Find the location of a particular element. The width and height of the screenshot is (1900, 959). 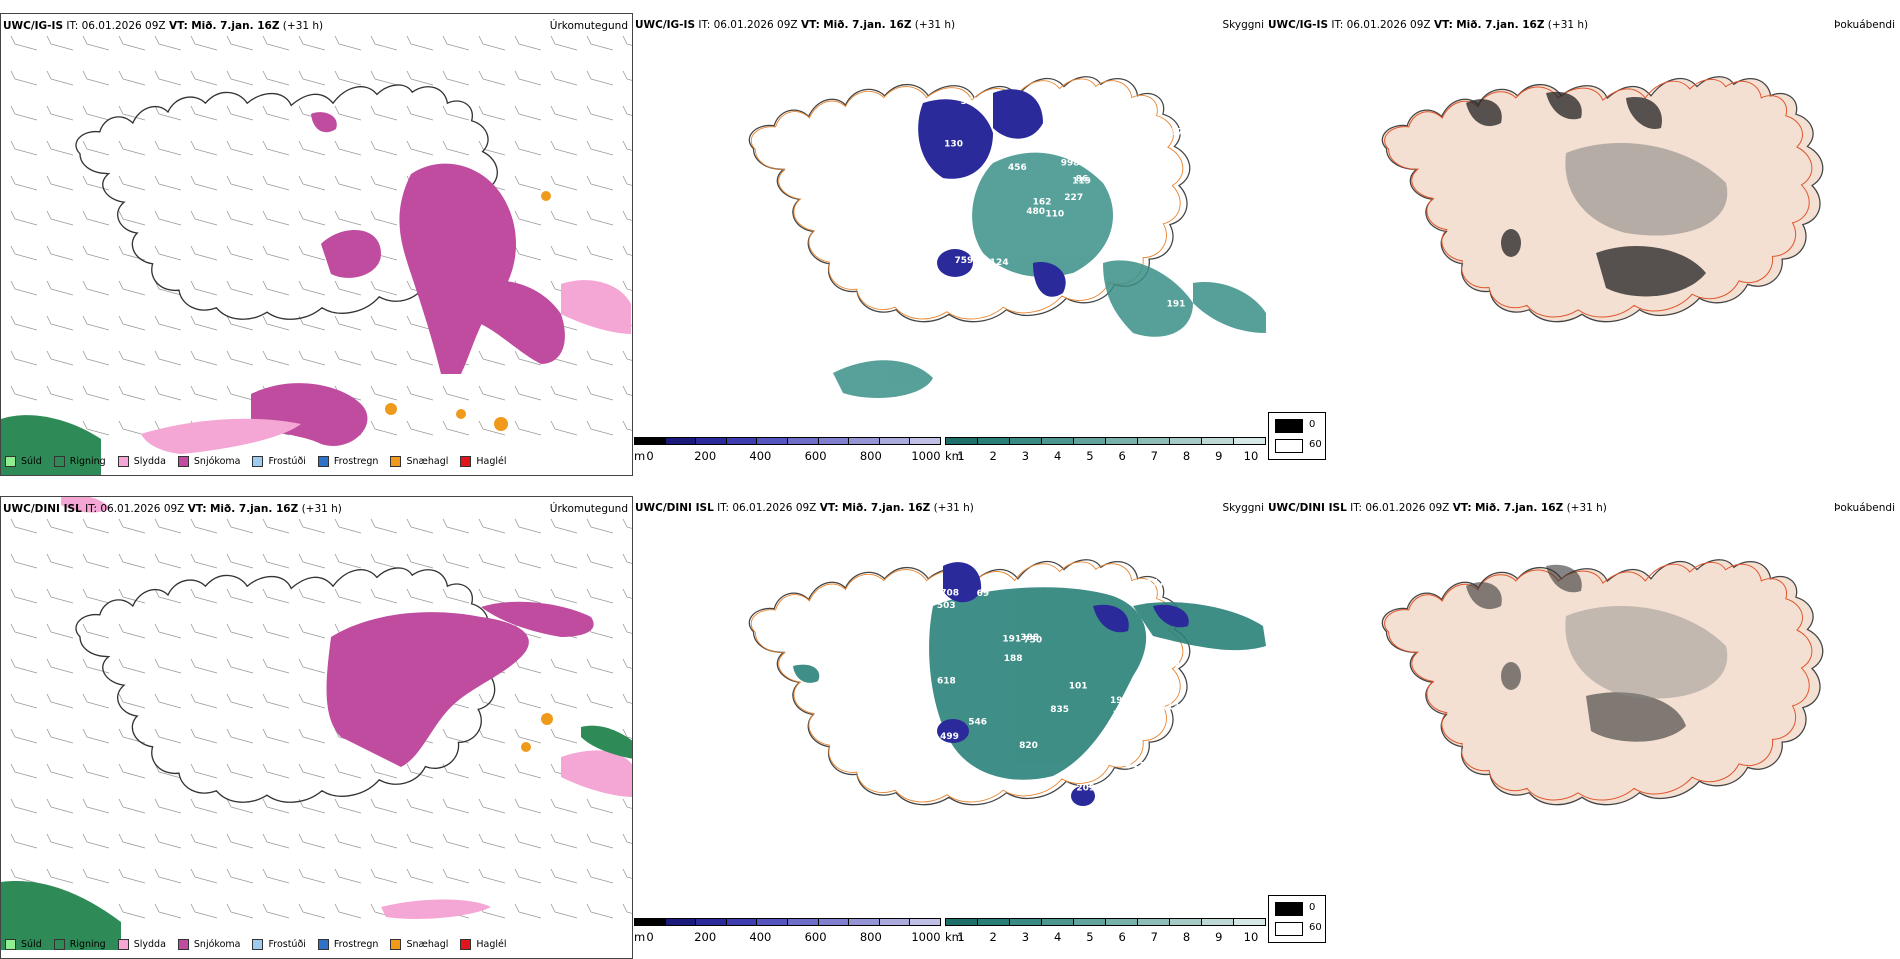

map-value-label: 238 is located at coordinates (1042, 142).